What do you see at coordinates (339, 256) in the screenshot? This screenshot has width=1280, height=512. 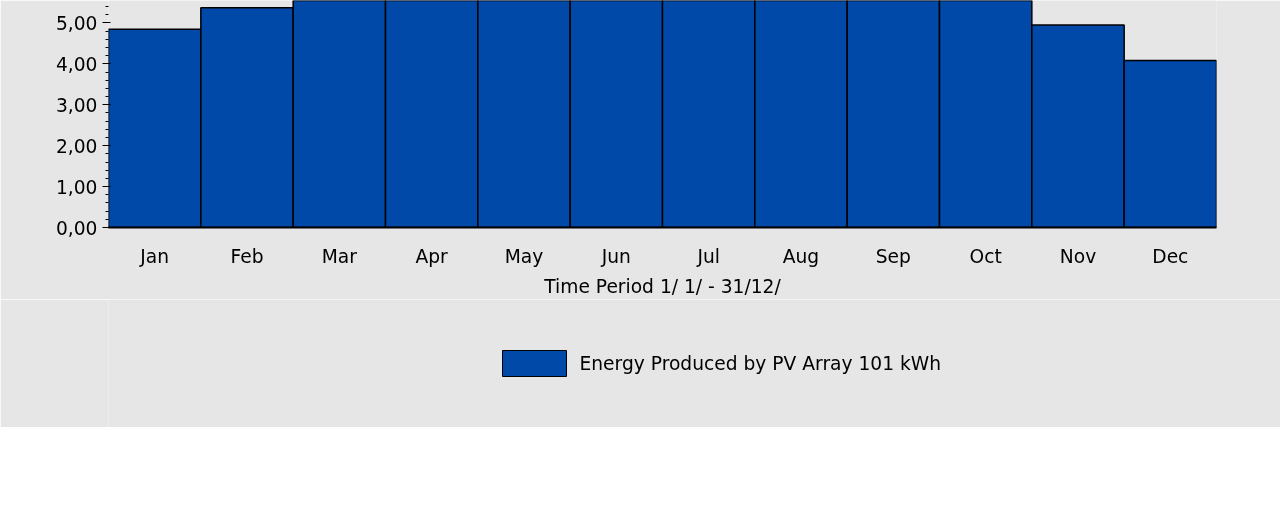 I see `x-tick-label: Mar` at bounding box center [339, 256].